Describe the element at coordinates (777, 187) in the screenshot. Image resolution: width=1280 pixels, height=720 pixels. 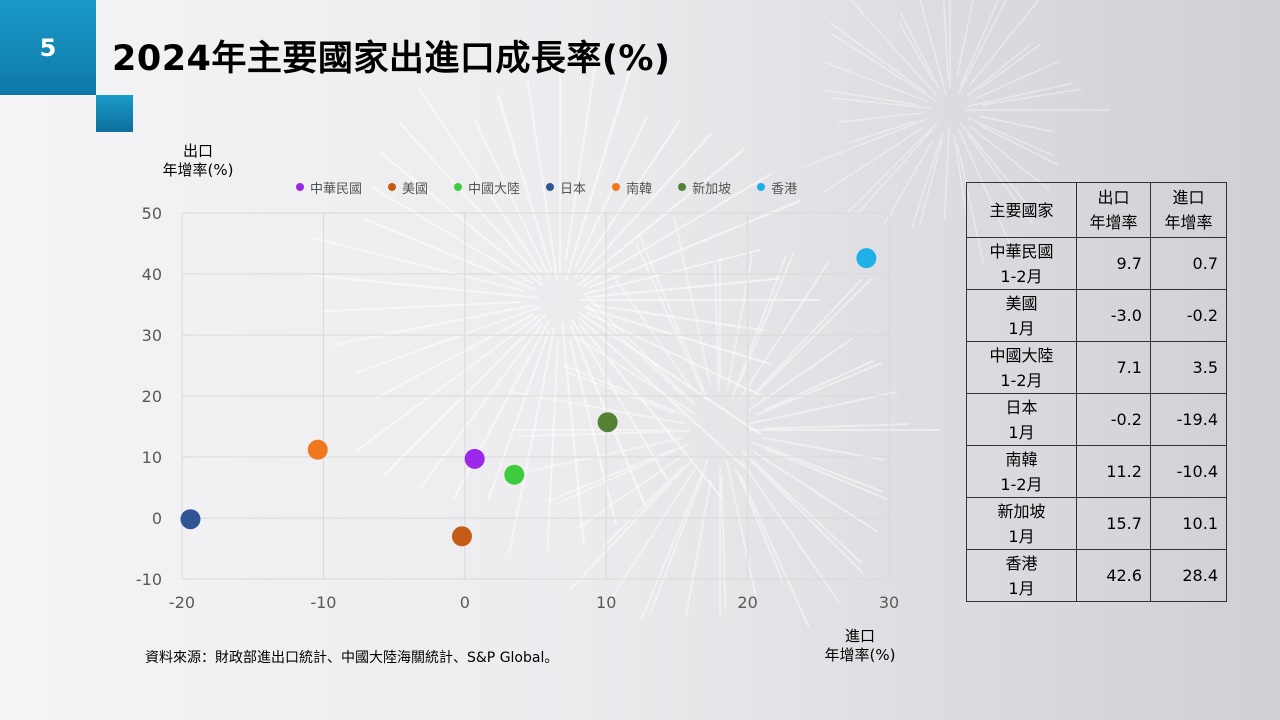
I see `legend-item: 香港` at that location.